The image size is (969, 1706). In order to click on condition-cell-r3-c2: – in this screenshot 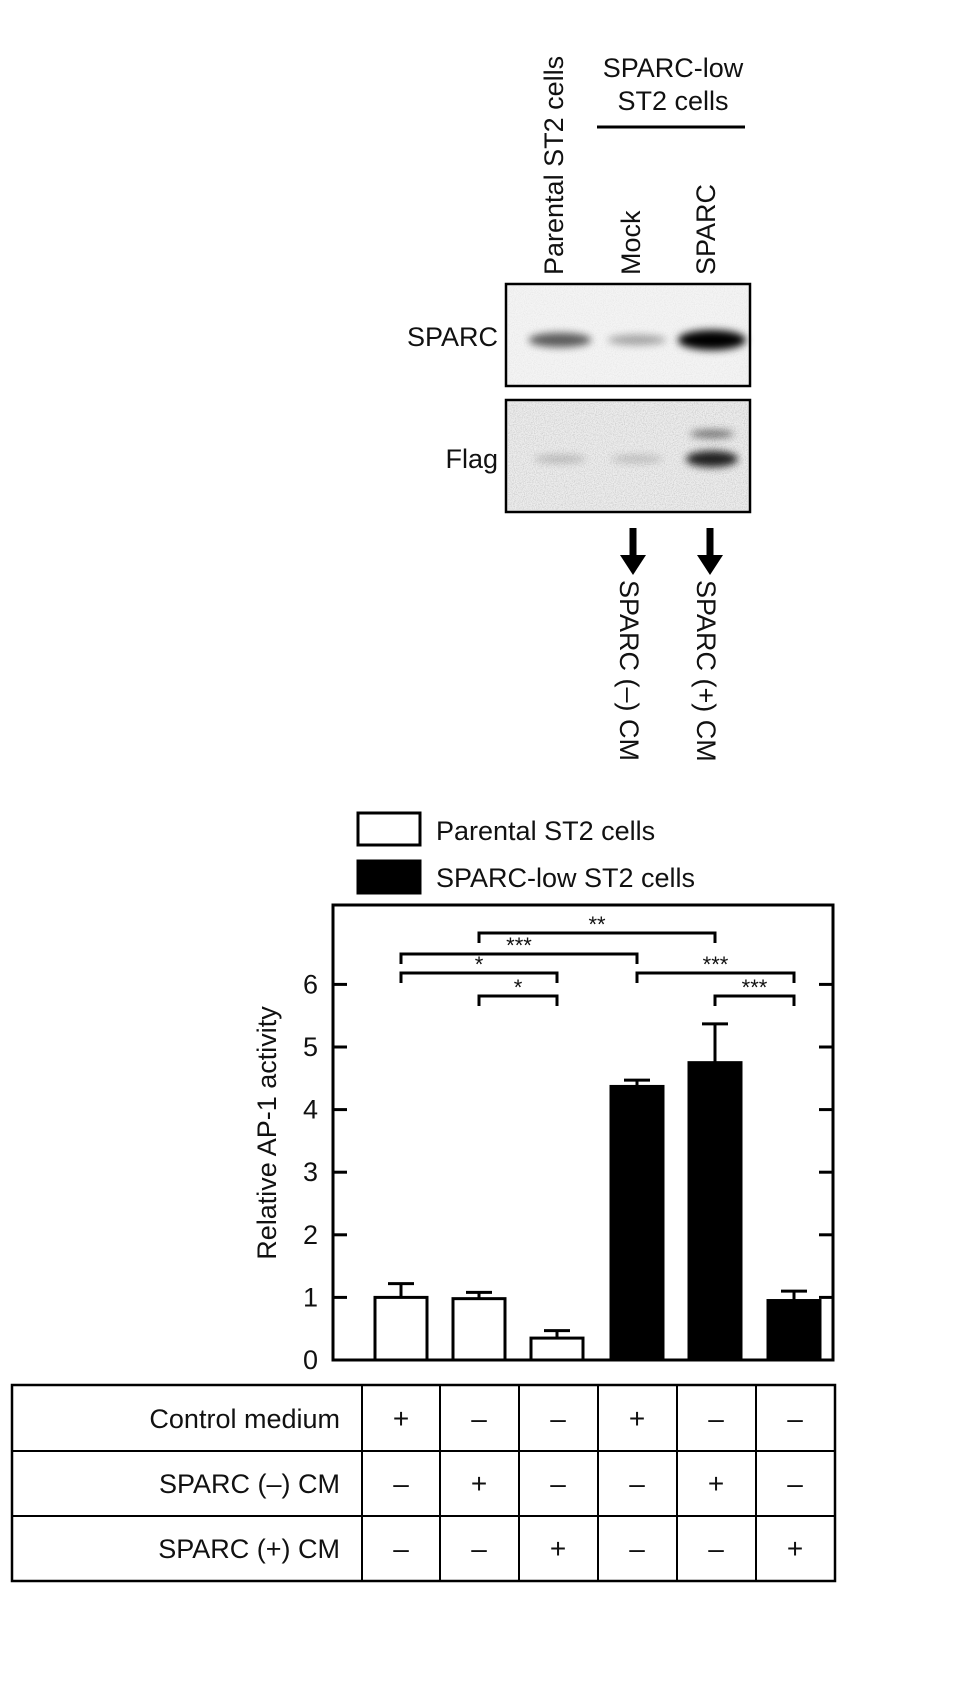, I will do `click(479, 1548)`.